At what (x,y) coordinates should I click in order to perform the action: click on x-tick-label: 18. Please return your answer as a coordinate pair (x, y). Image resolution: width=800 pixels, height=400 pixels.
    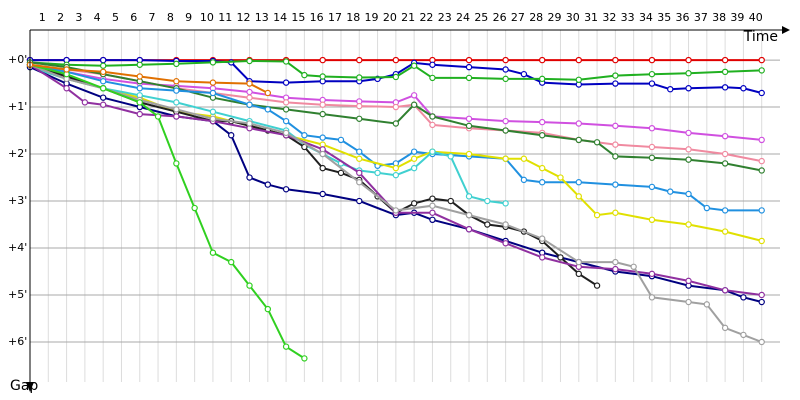
    Looking at the image, I should click on (353, 17).